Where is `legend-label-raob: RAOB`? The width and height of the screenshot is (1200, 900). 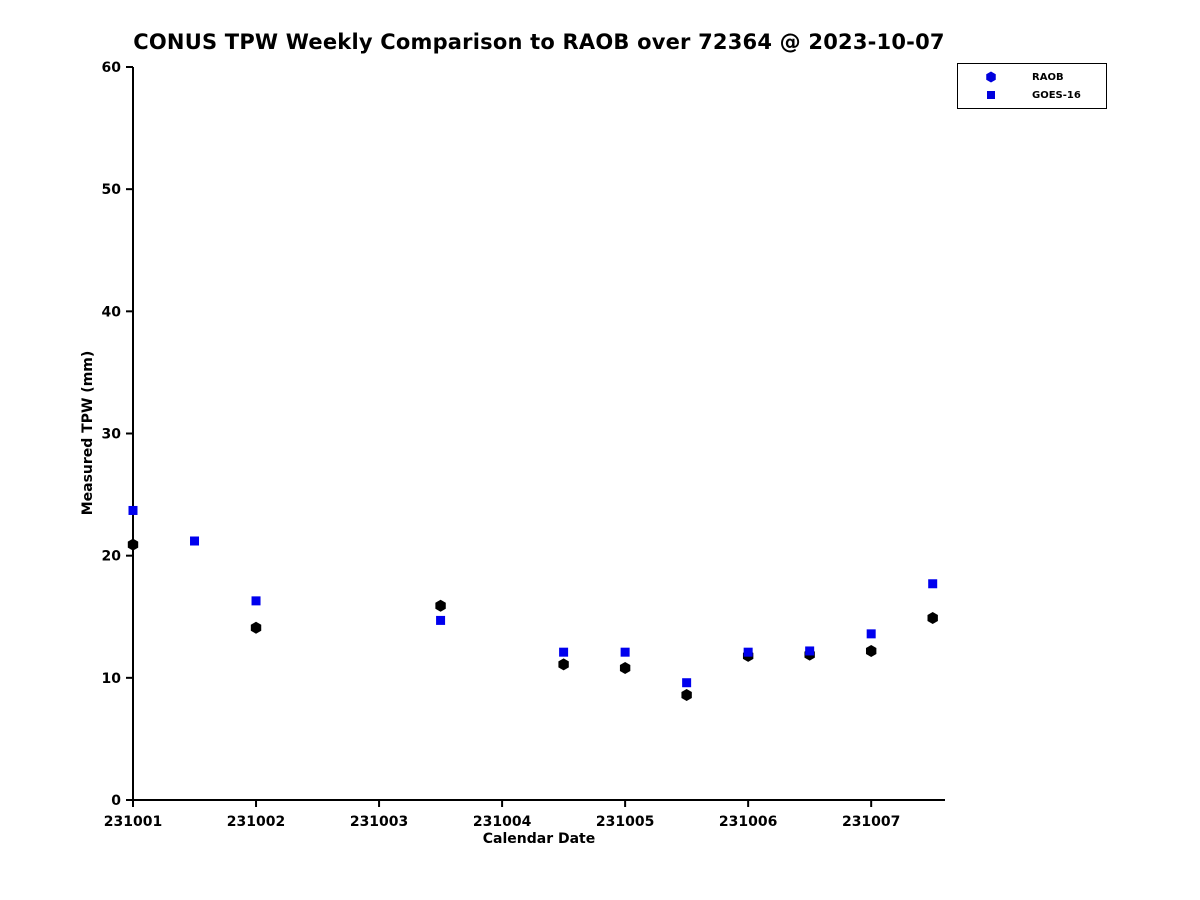
legend-label-raob: RAOB is located at coordinates (1048, 77).